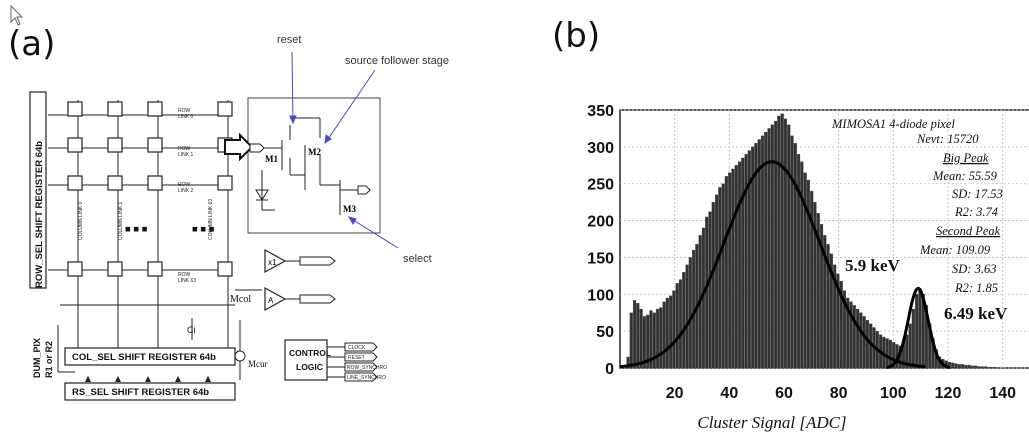  I want to click on stats-big-peak: Big Peak, so click(966, 158).